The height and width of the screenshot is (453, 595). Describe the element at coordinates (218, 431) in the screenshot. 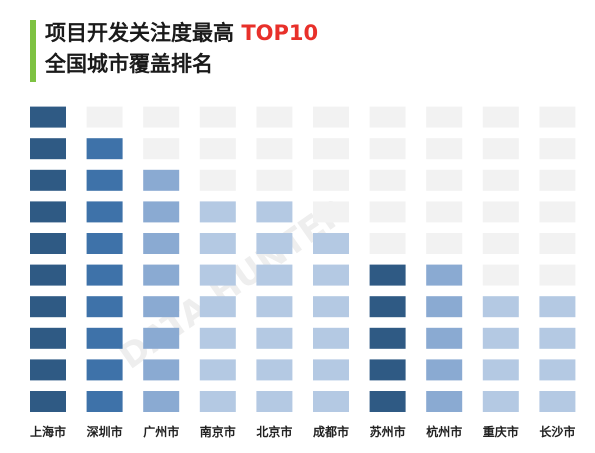

I see `x-tick-label: 南京市` at that location.